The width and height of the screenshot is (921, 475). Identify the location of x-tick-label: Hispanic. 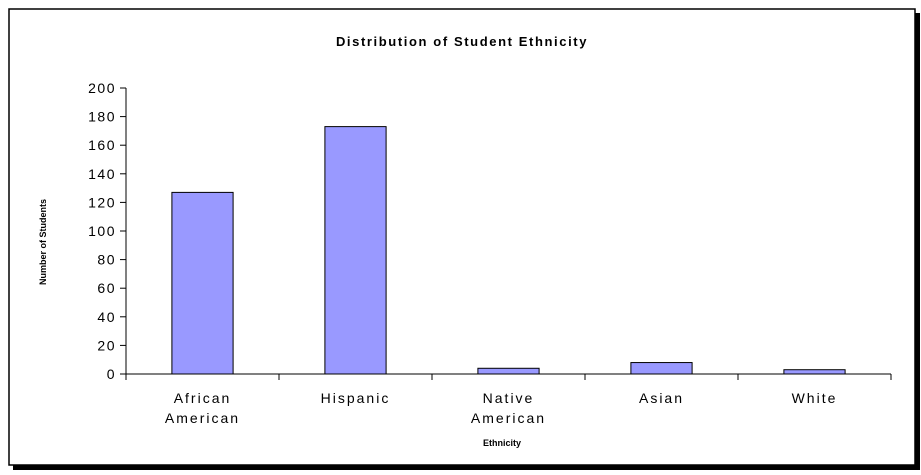
(356, 398).